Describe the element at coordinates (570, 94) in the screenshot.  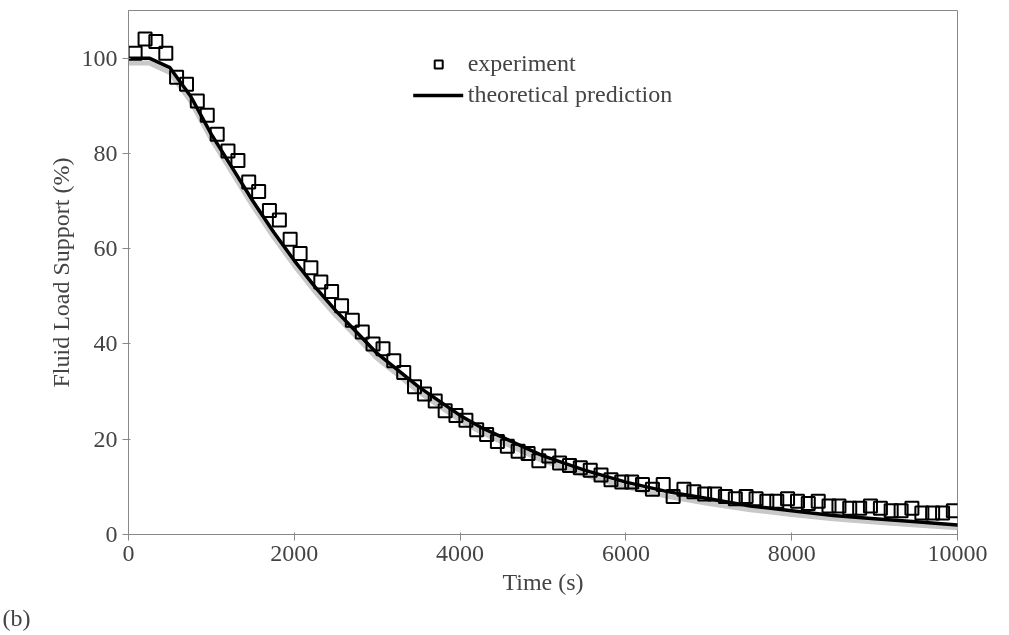
I see `legend-label: theoretical prediction` at that location.